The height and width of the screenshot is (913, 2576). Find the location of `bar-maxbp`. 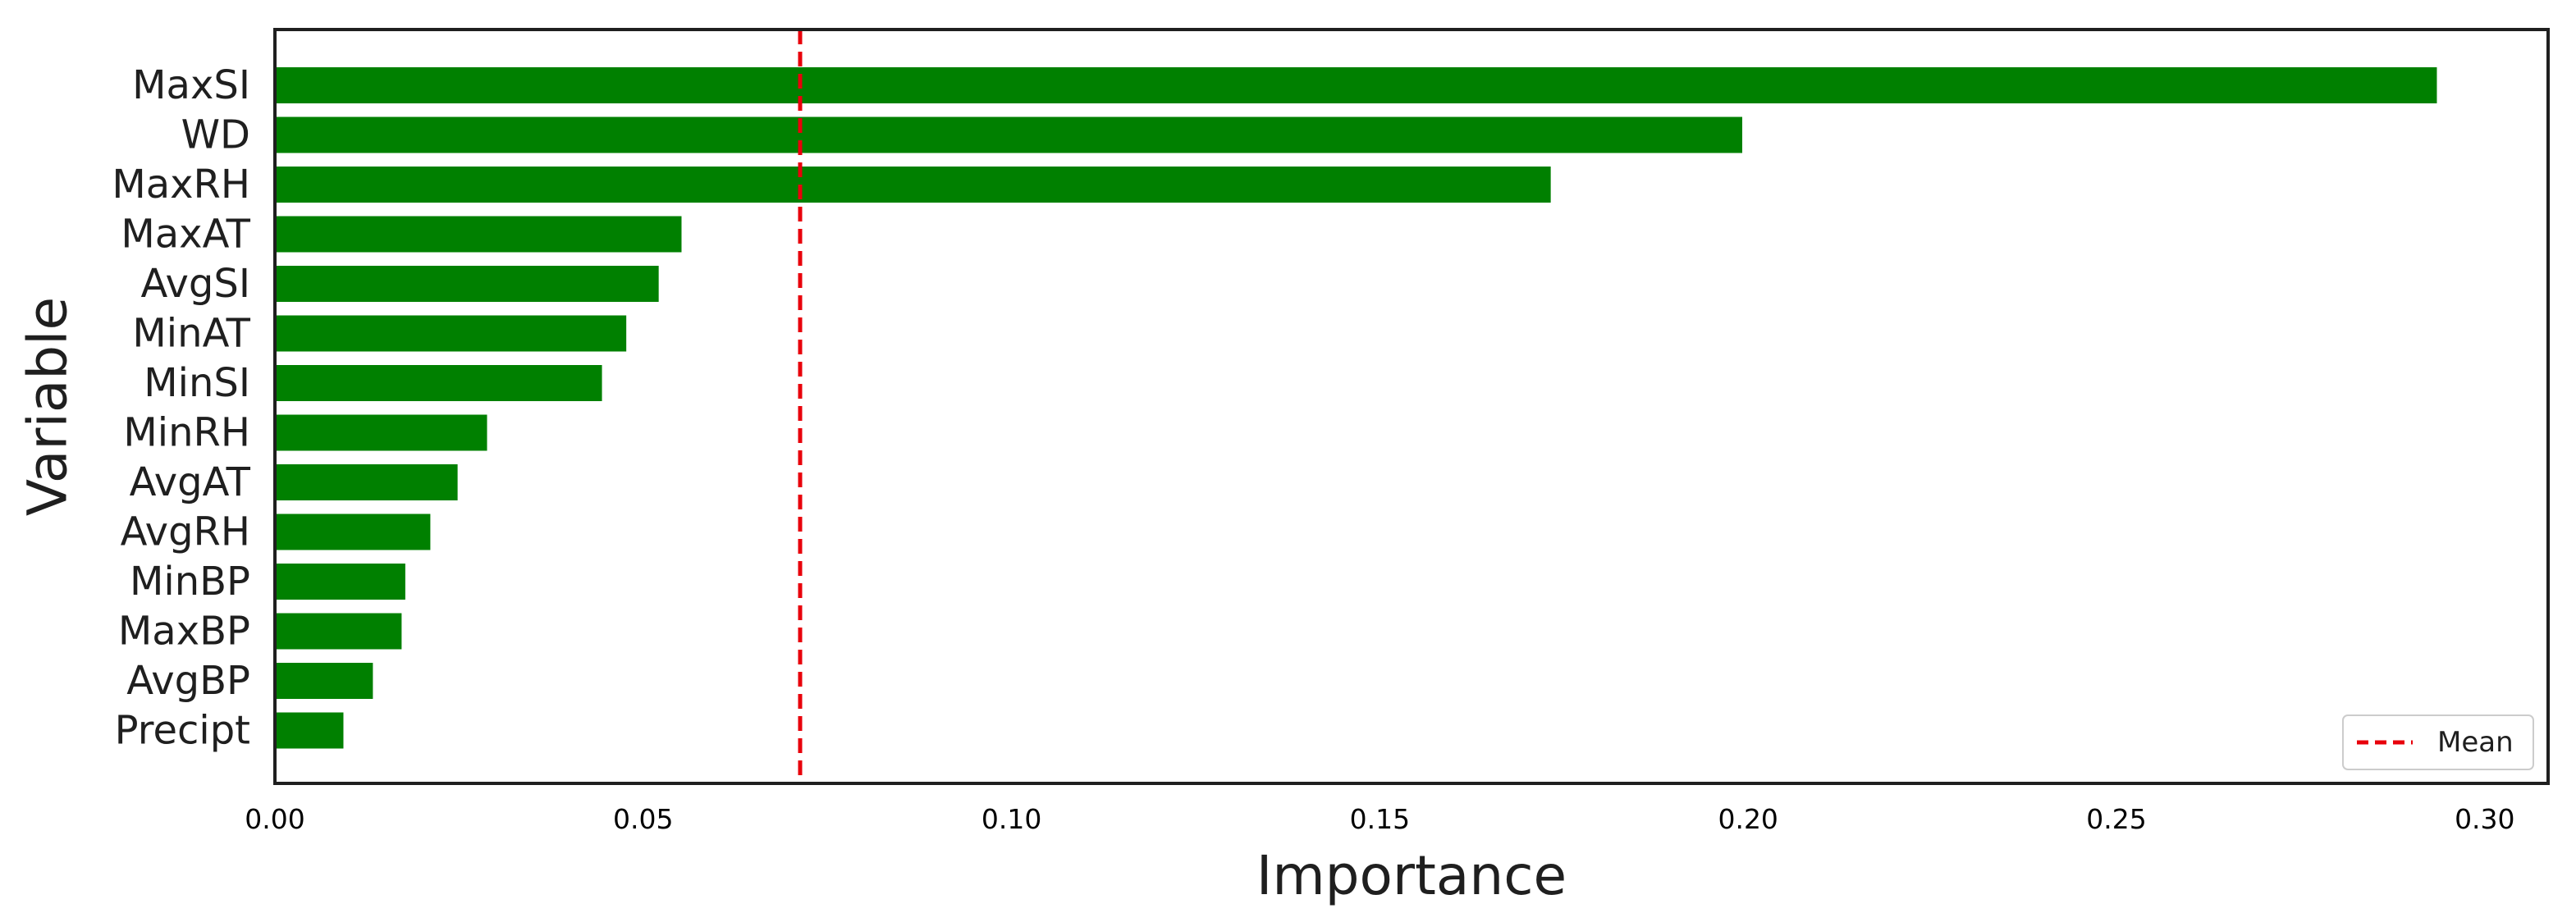

bar-maxbp is located at coordinates (338, 631).